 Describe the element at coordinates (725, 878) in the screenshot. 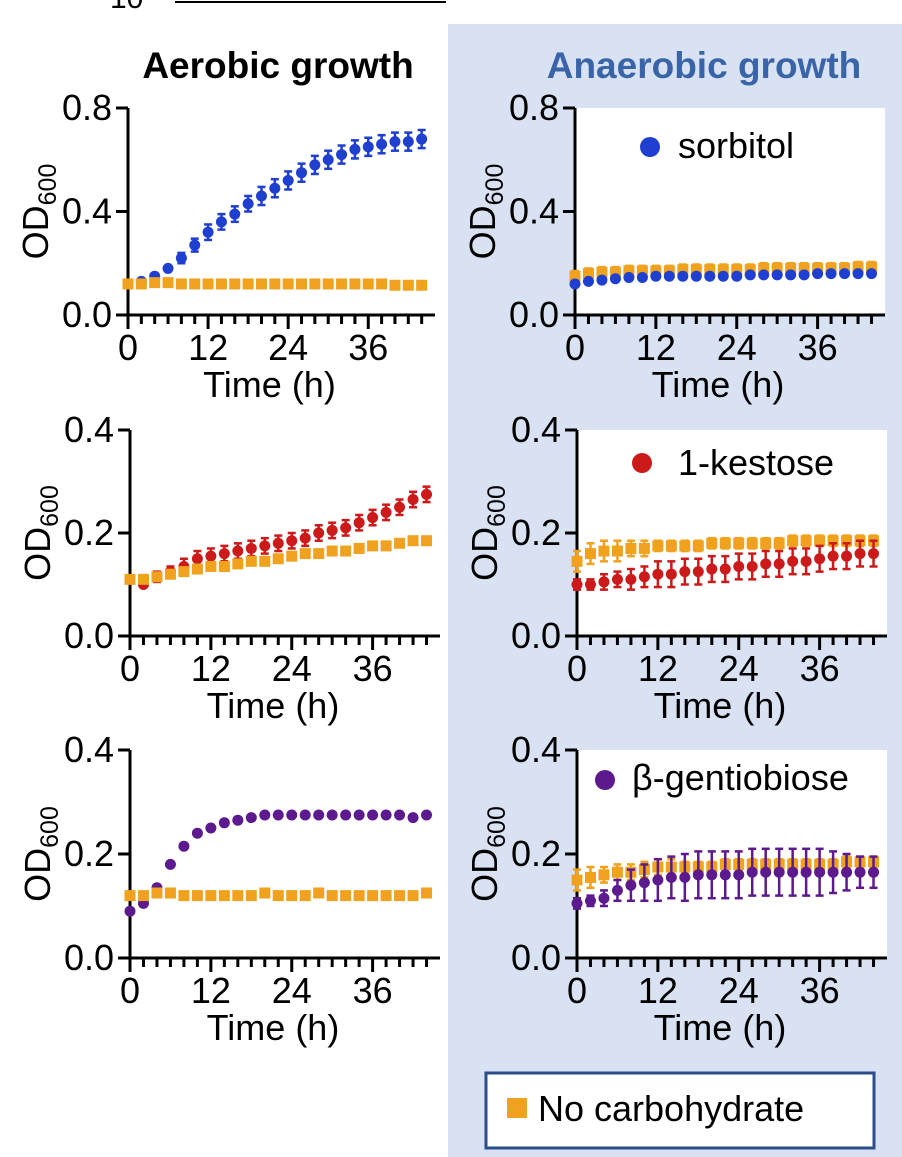

I see `series-gentiobiose` at that location.